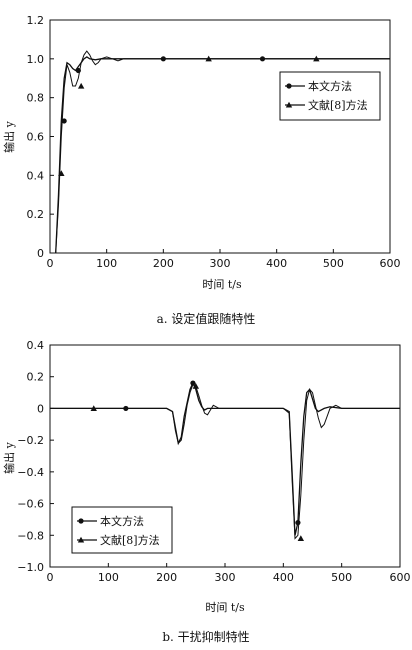 This screenshot has height=650, width=412. What do you see at coordinates (30, 535) in the screenshot?
I see `y-tick-label: −0.8` at bounding box center [30, 535].